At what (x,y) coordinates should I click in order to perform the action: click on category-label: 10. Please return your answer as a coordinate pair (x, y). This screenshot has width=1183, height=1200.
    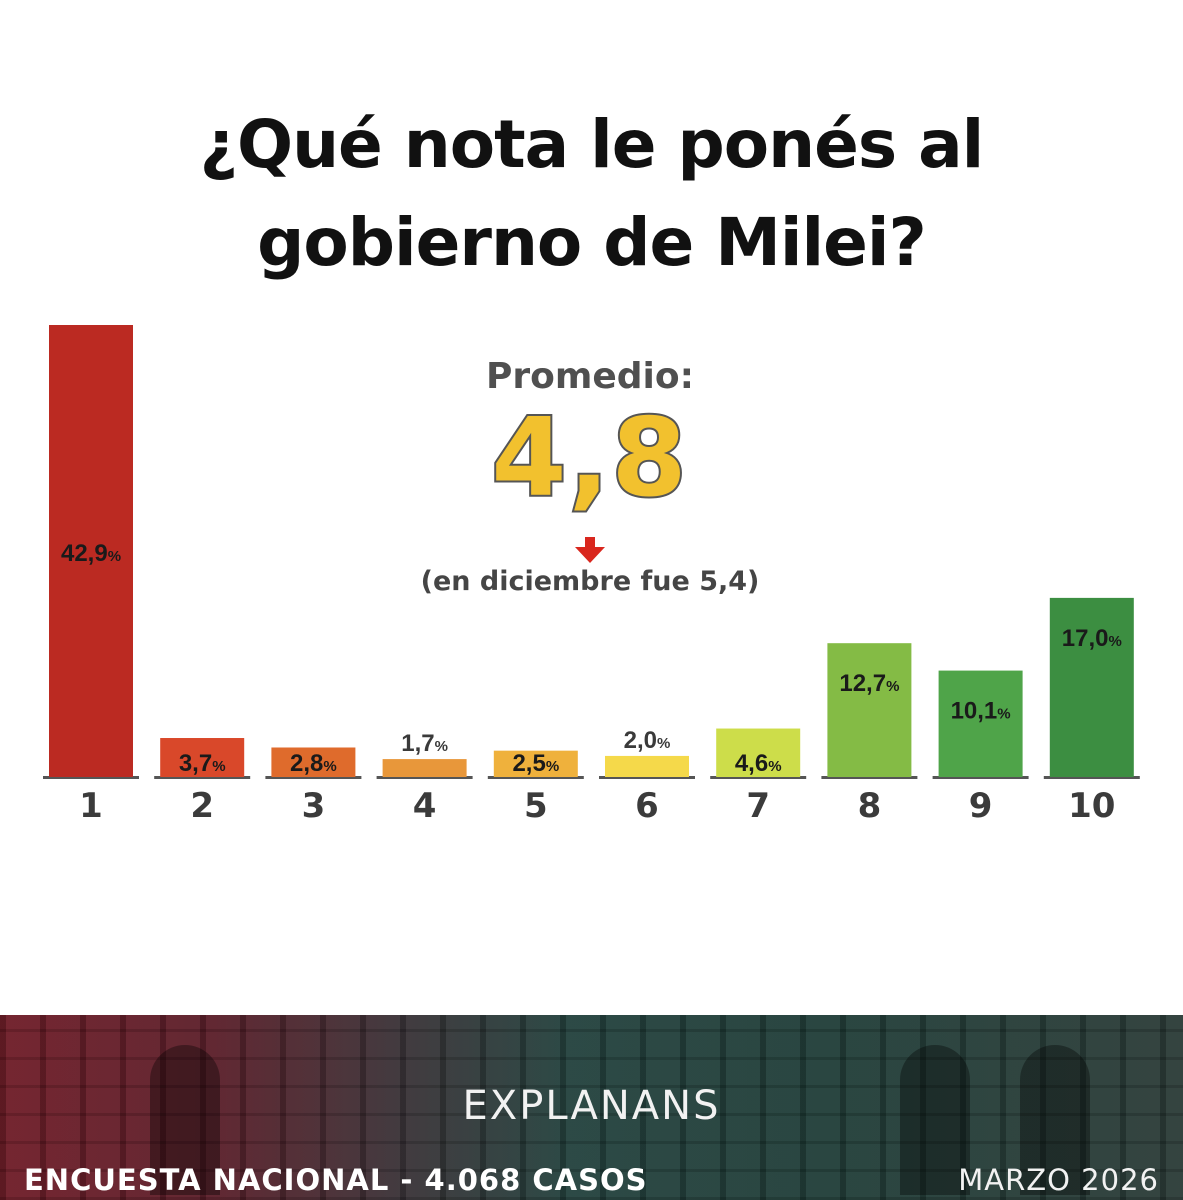
    Looking at the image, I should click on (1091, 806).